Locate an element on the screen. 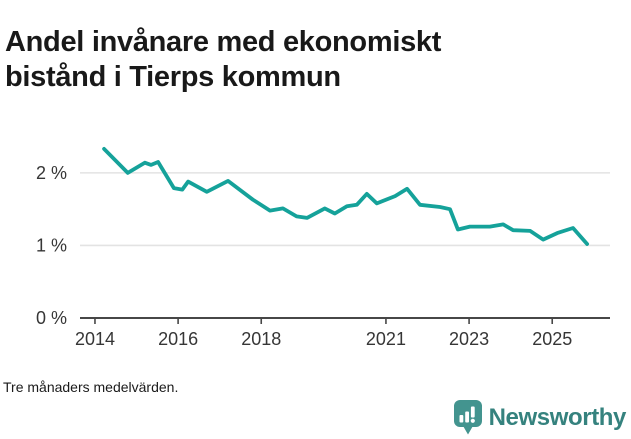 Image resolution: width=631 pixels, height=439 pixels. x-axis-label-2014: 2014 is located at coordinates (95, 339).